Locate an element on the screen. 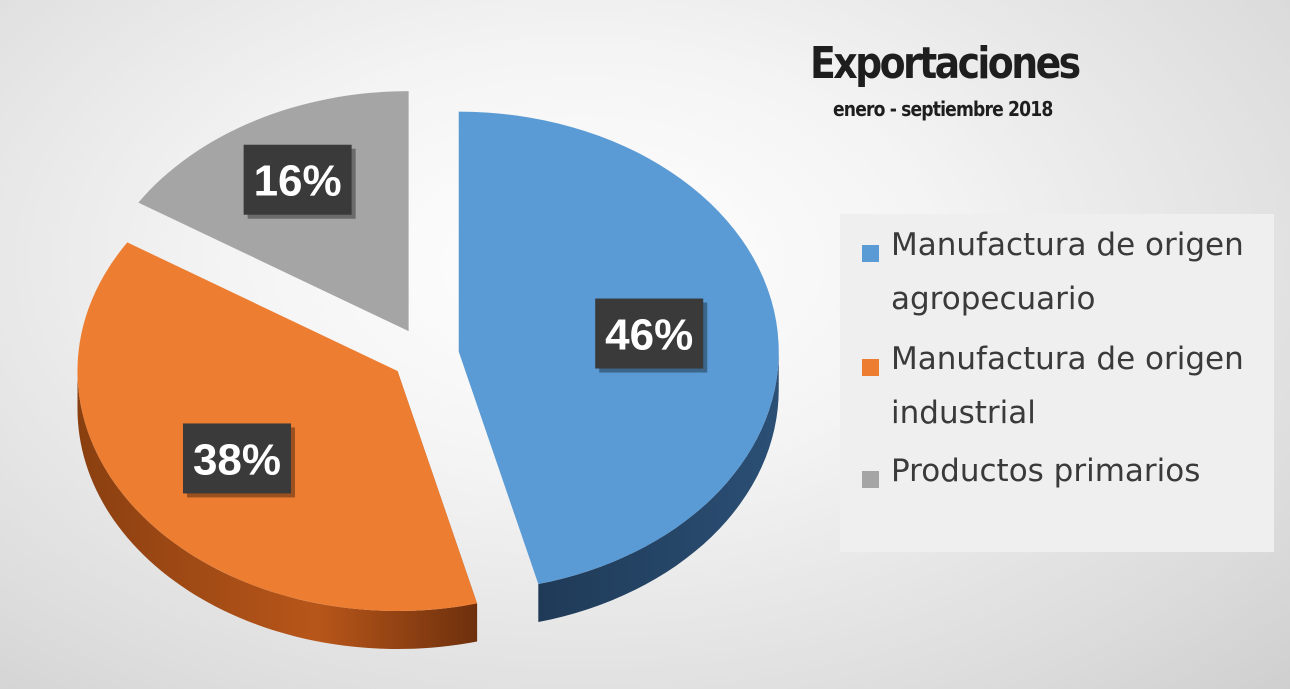 The height and width of the screenshot is (689, 1290). legend-swatch-agropecuario is located at coordinates (870, 253).